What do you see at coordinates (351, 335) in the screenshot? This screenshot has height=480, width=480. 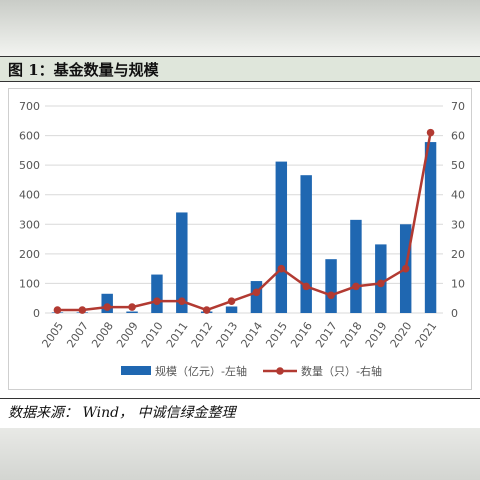 I see `x-tick-label: 2018` at bounding box center [351, 335].